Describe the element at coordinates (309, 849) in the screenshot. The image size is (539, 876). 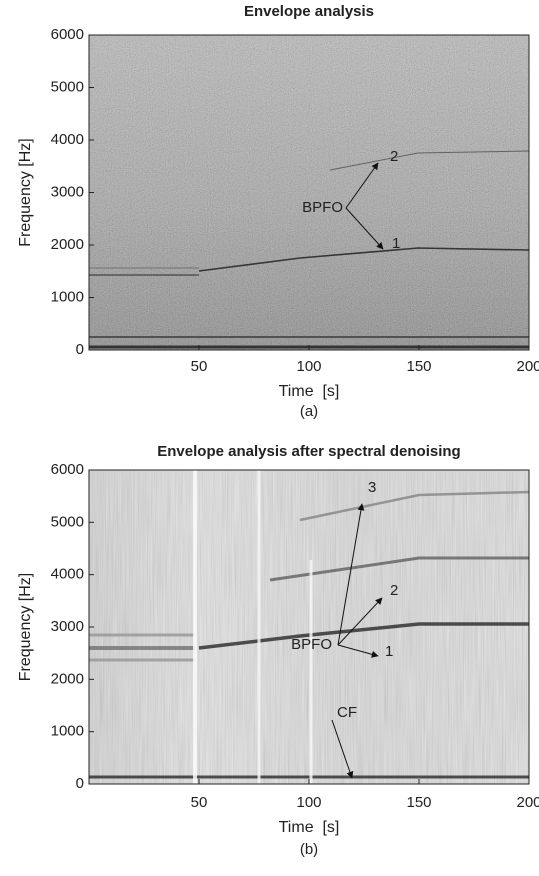
I see `caption: (b)` at that location.